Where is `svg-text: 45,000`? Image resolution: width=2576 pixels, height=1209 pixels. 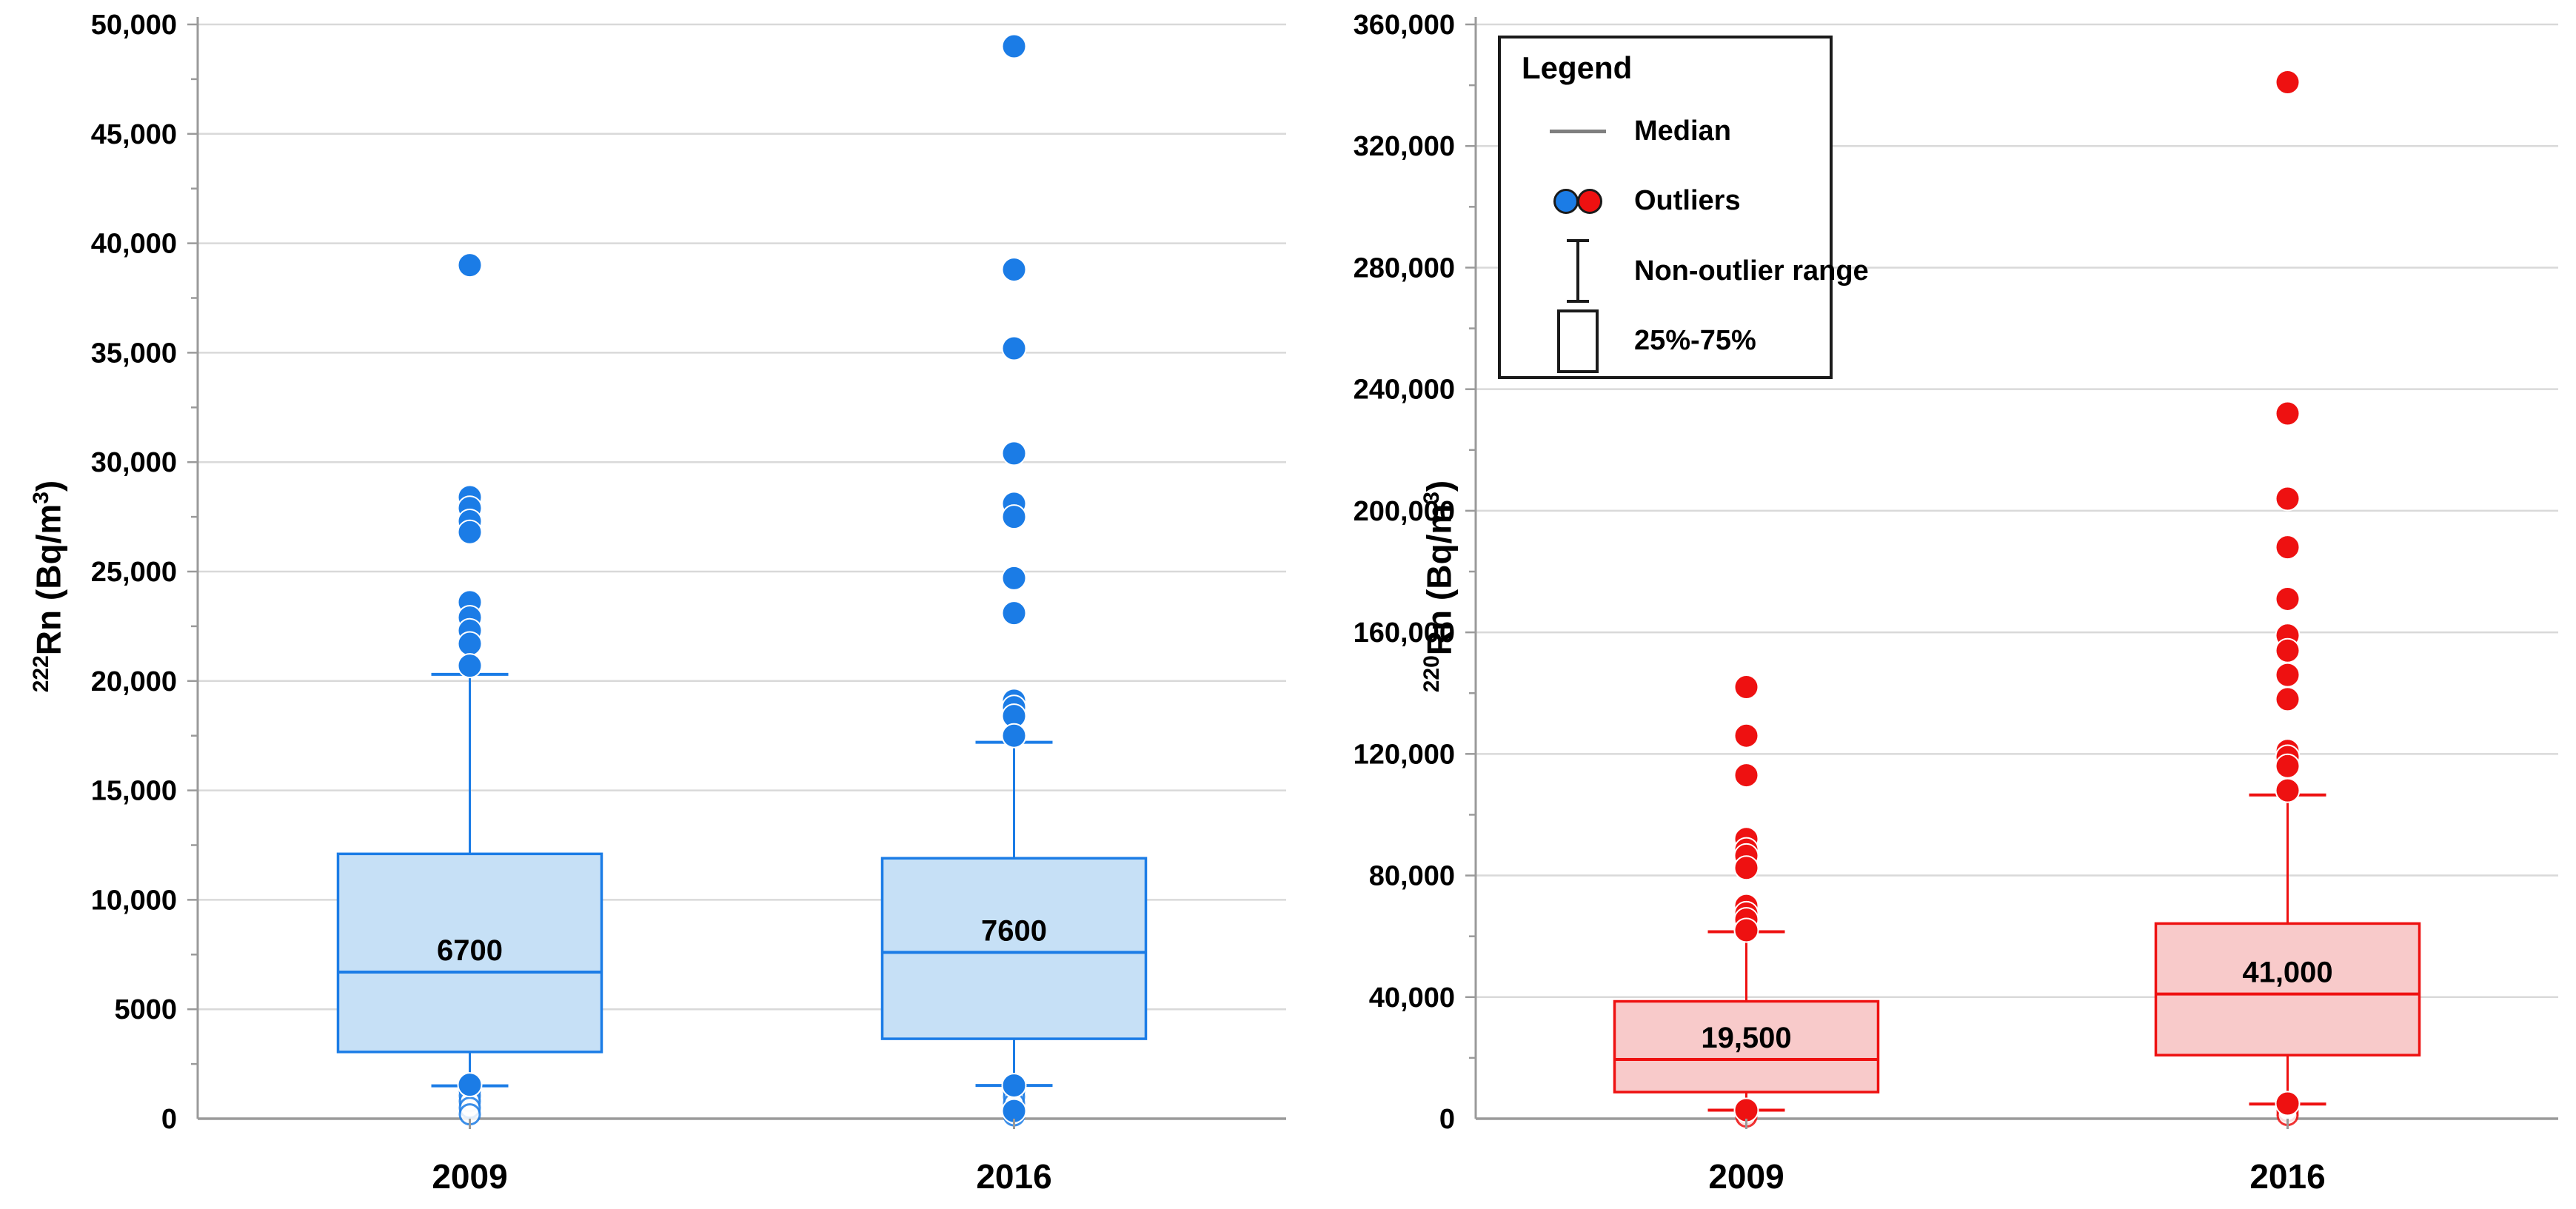 svg-text: 45,000 is located at coordinates (134, 134).